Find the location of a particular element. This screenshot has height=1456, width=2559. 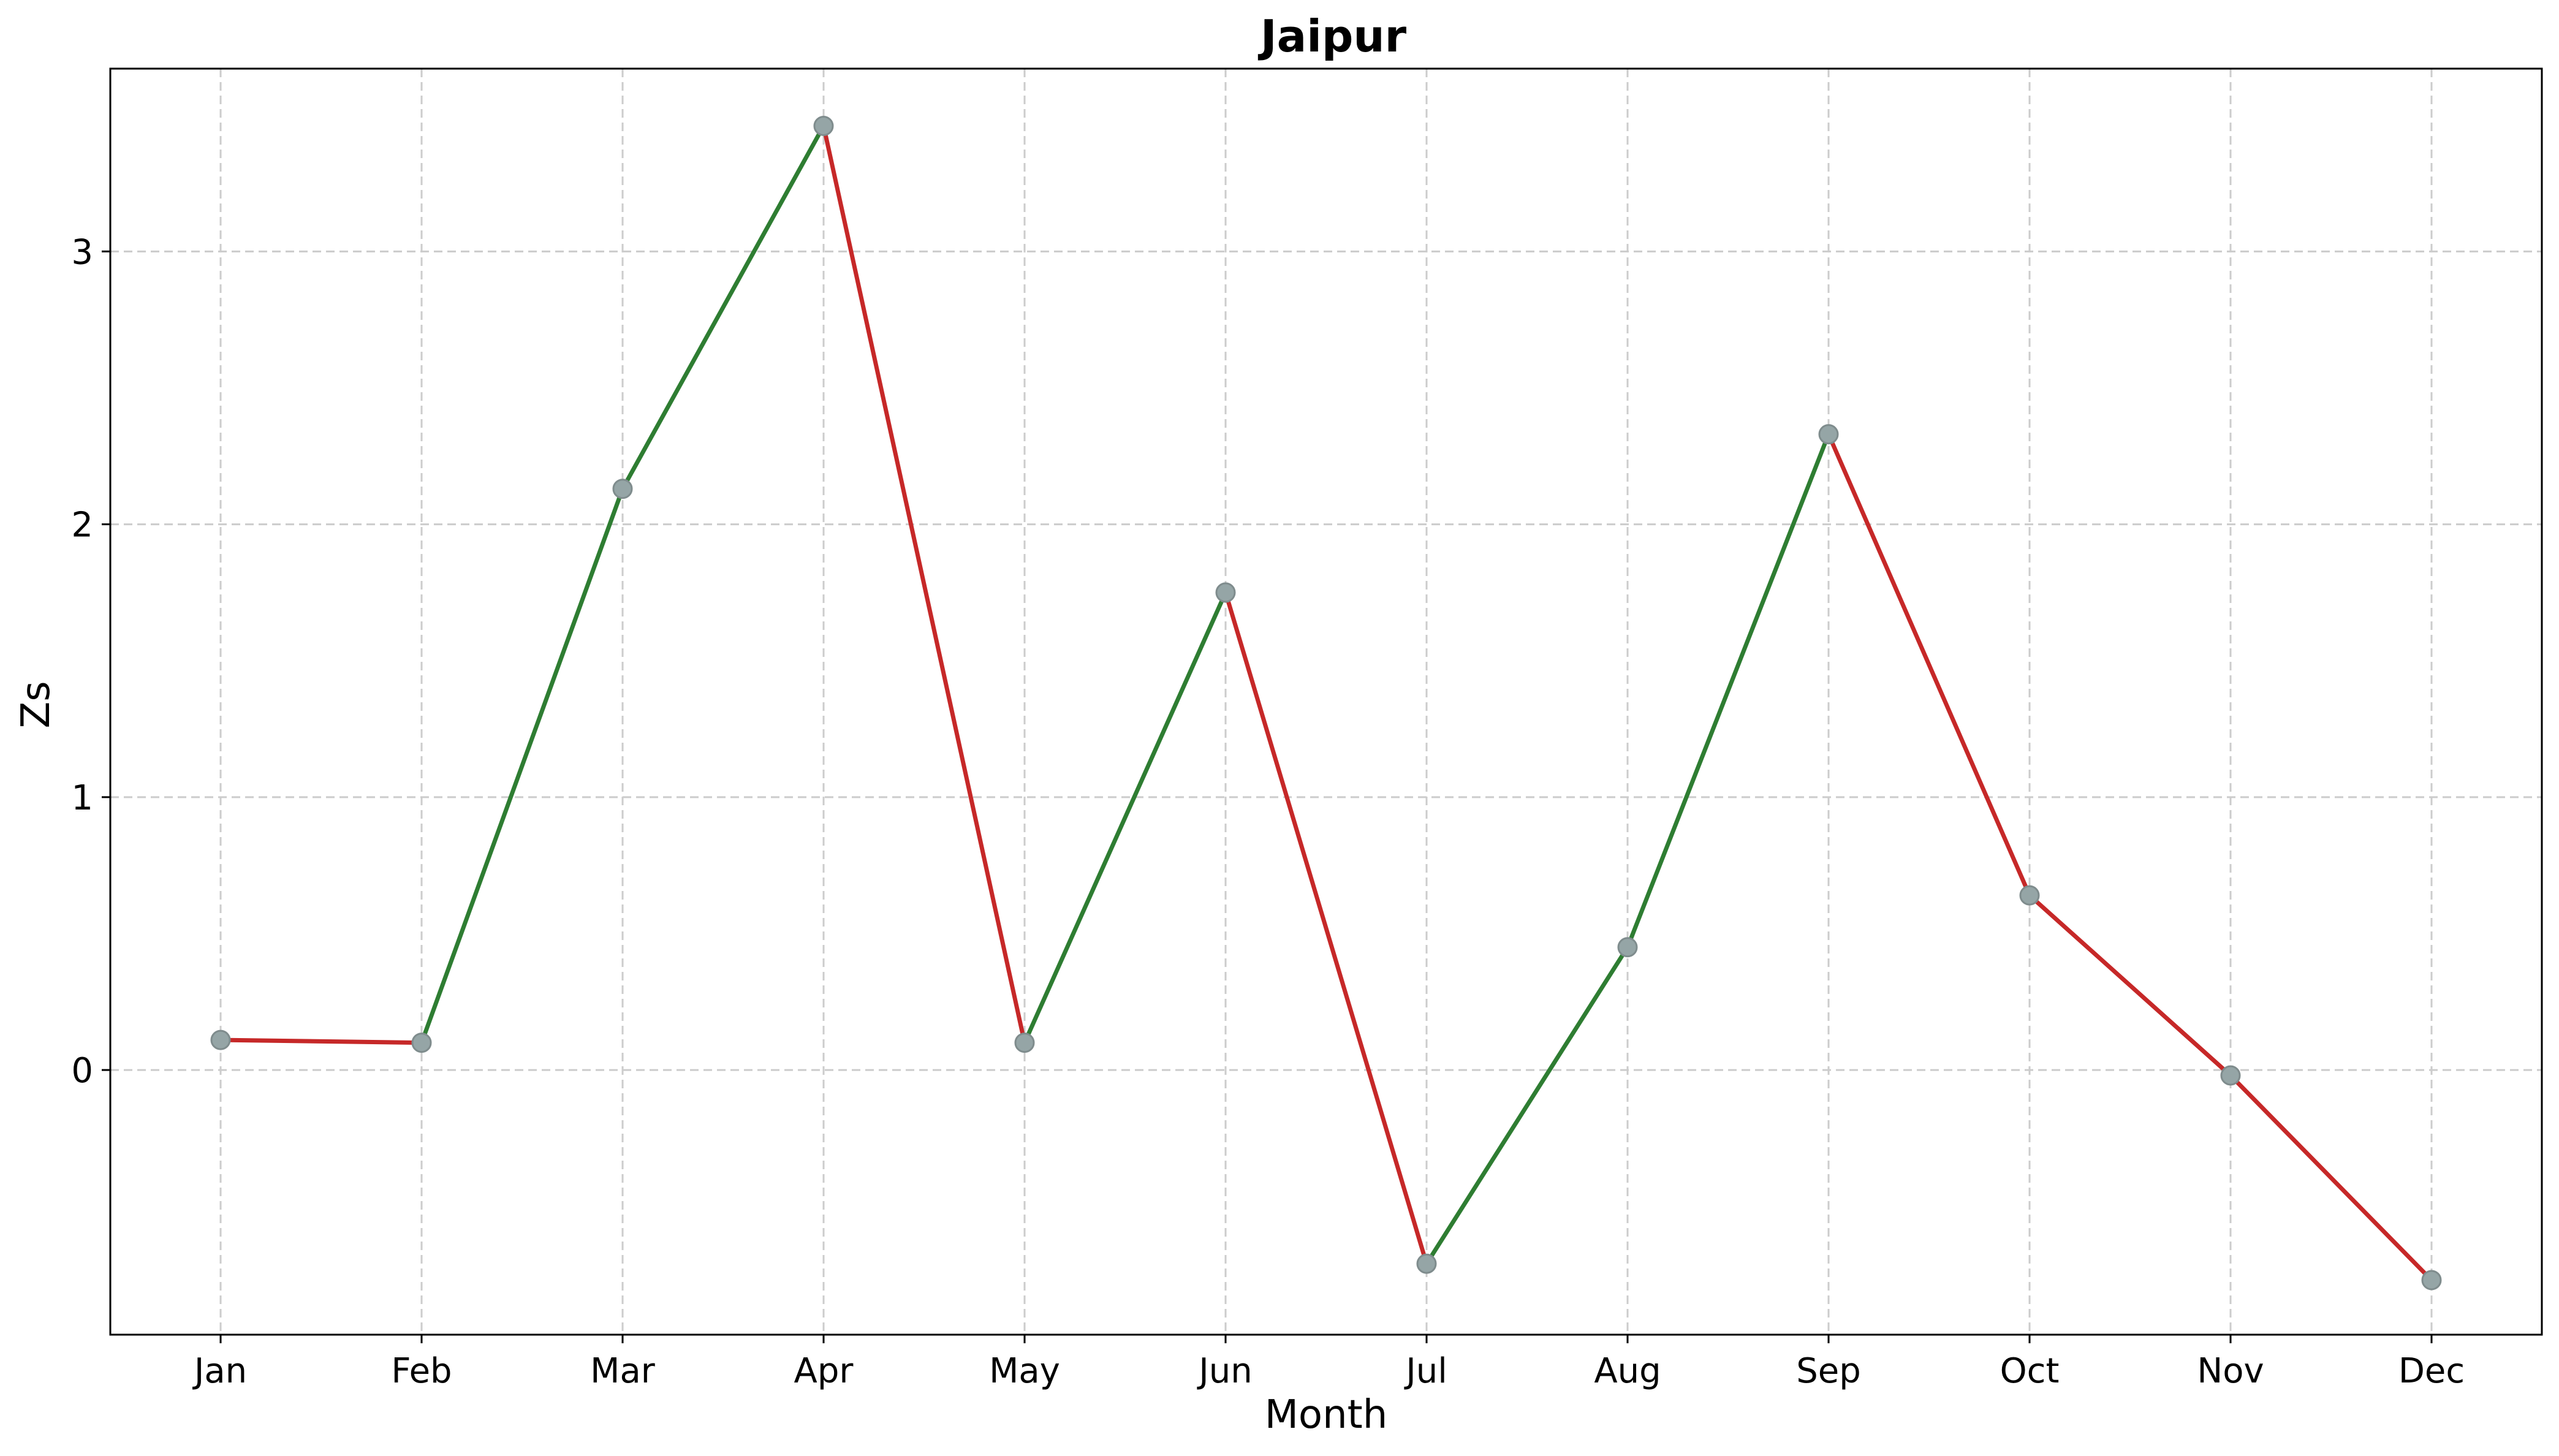

data-point-jul is located at coordinates (1427, 1263).